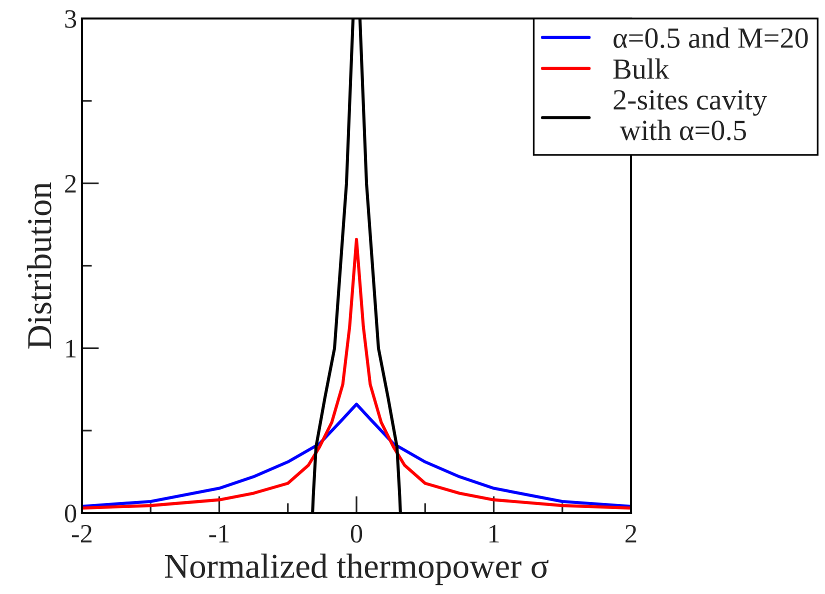 The width and height of the screenshot is (825, 594). What do you see at coordinates (356, 455) in the screenshot?
I see `line-series` at bounding box center [356, 455].